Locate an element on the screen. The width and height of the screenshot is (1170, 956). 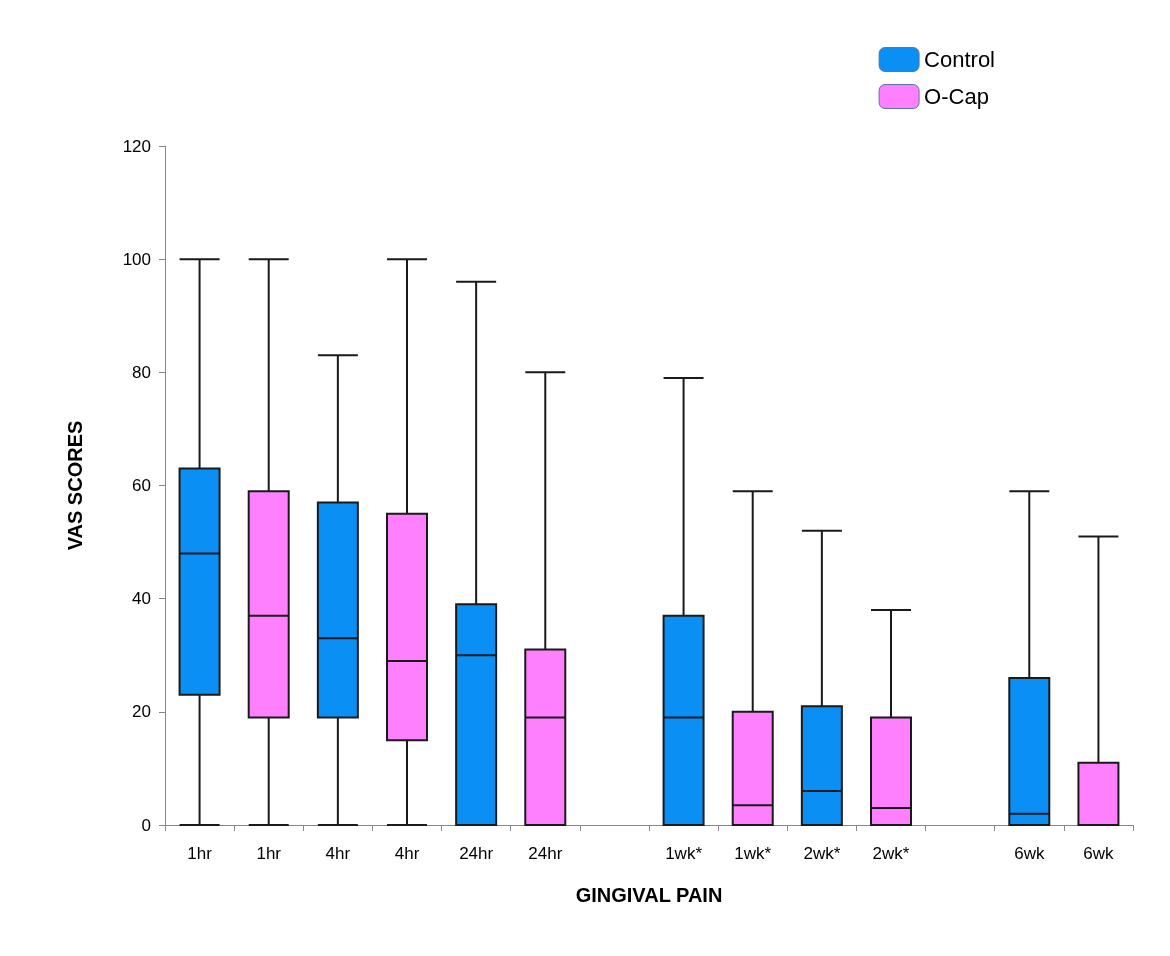
y-tick-label: 0 is located at coordinates (146, 825).